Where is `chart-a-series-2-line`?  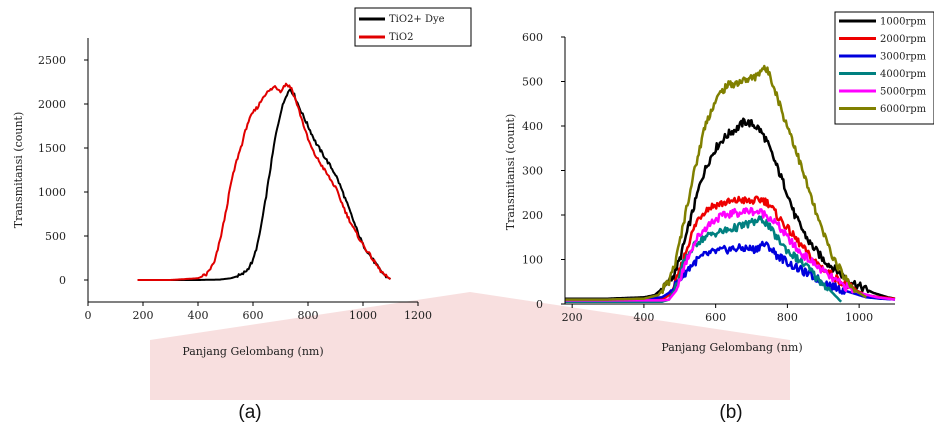
chart-a-series-2-line is located at coordinates (264, 181).